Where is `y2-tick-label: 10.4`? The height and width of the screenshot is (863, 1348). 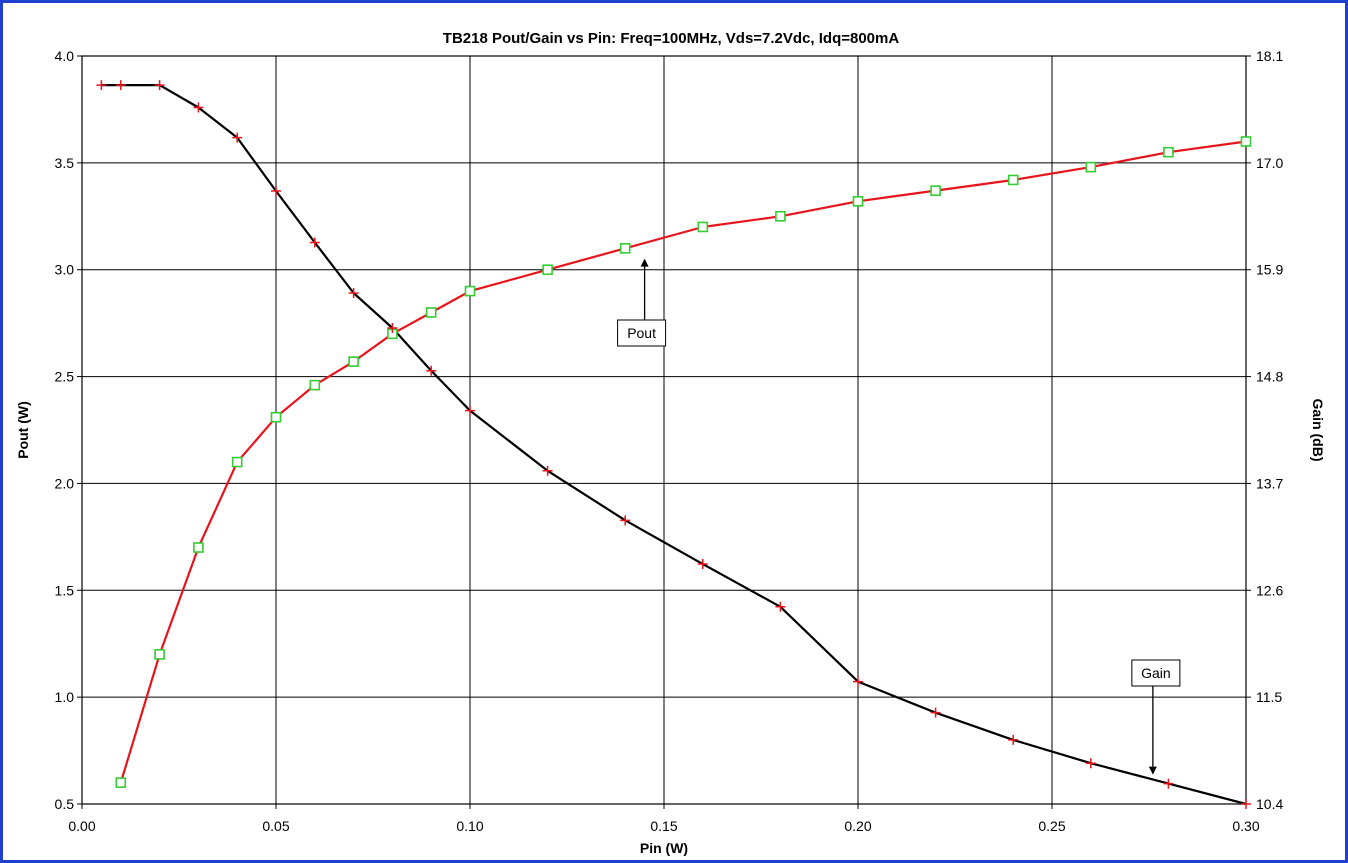 y2-tick-label: 10.4 is located at coordinates (1269, 804).